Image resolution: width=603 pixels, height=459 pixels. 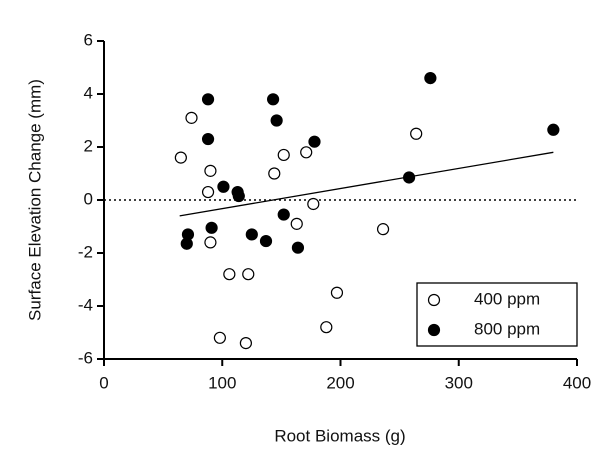 What do you see at coordinates (459, 382) in the screenshot?
I see `x-tick-label: 300` at bounding box center [459, 382].